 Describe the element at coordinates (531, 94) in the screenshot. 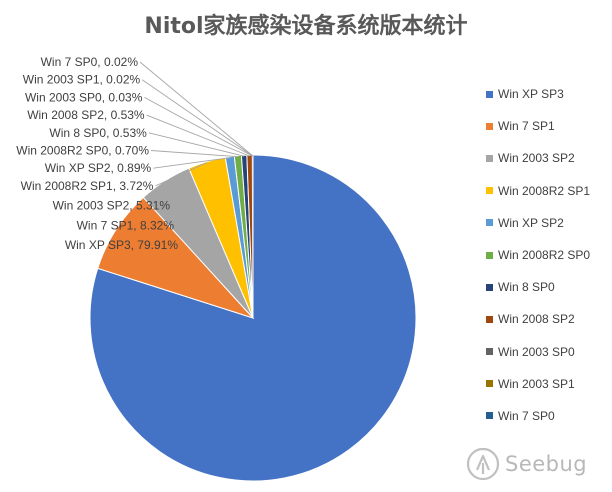

I see `legend-label: Win XP SP3` at that location.